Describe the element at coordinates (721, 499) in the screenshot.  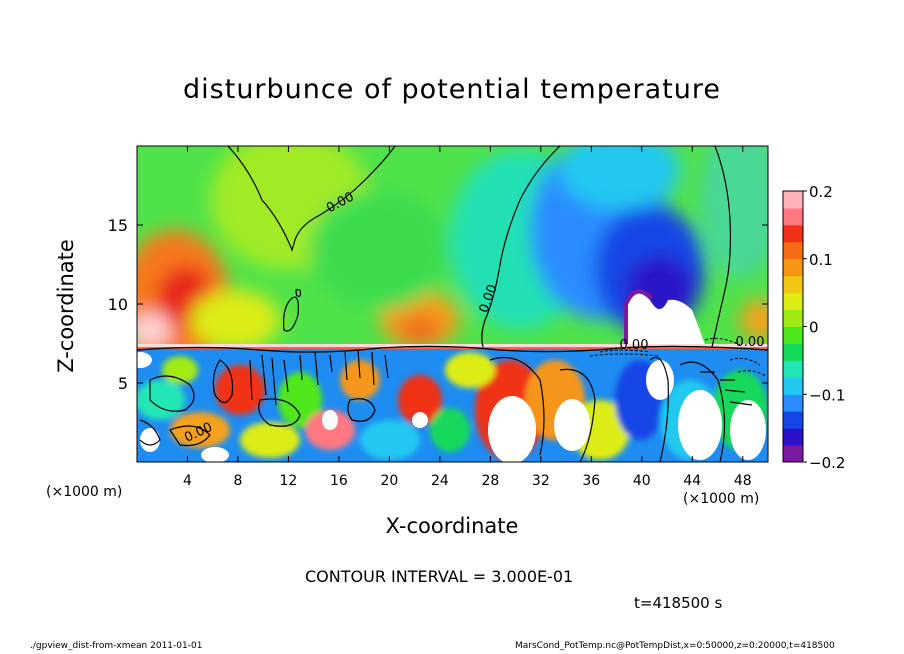
I see `x-unit-right: (×1000 m)` at that location.